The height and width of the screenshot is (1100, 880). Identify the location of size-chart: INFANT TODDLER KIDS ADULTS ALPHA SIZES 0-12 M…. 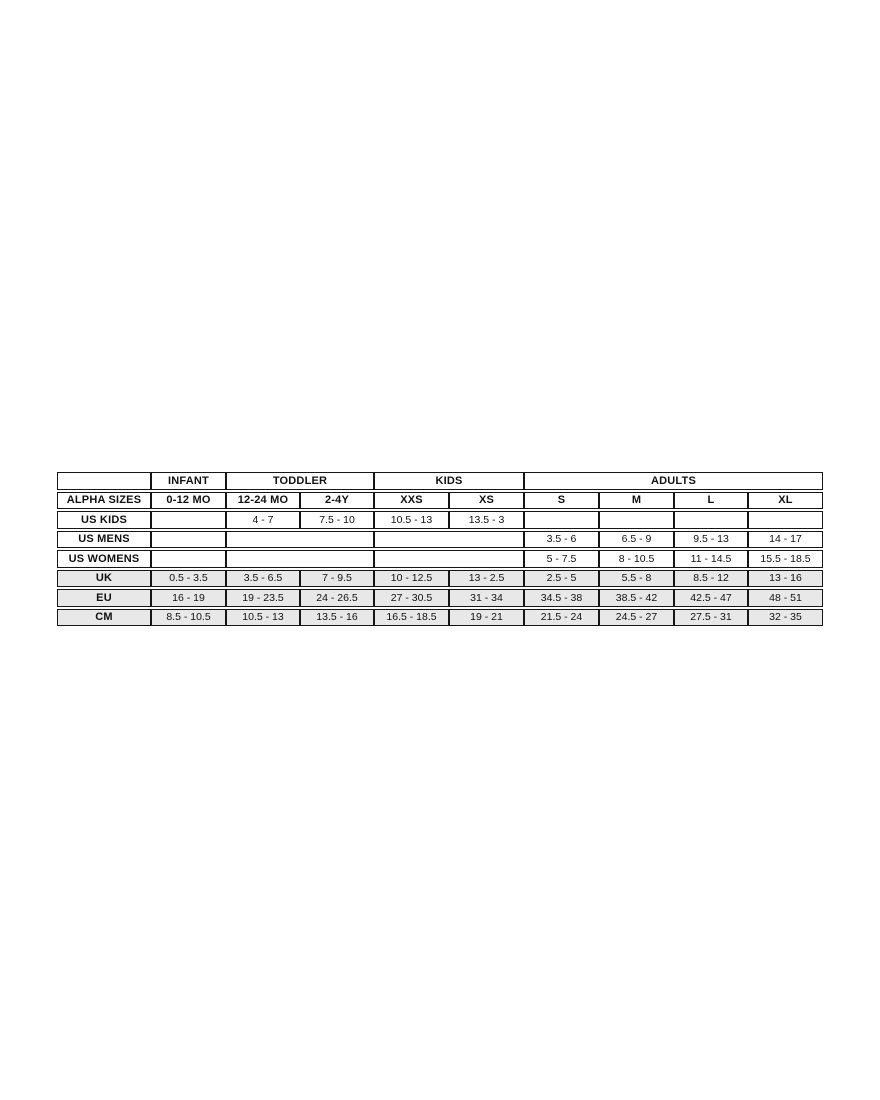
(440, 549).